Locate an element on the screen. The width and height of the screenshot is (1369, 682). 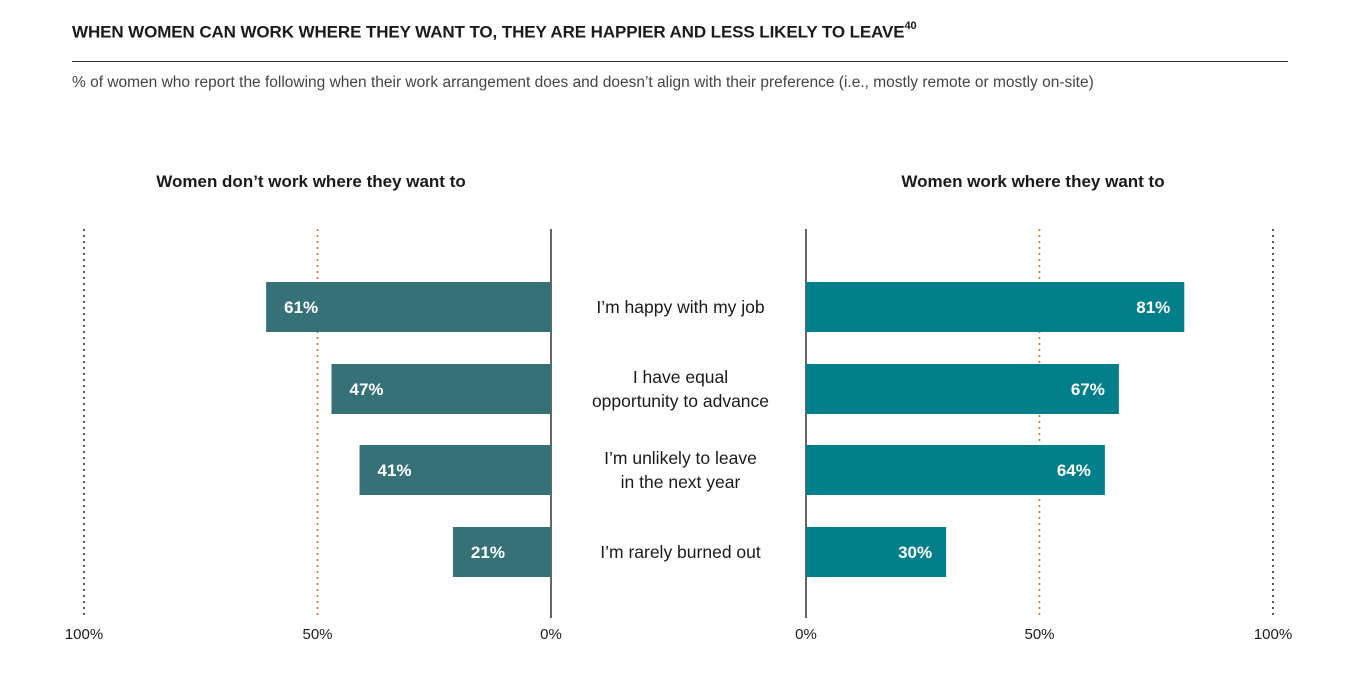
title-divider is located at coordinates (680, 61).